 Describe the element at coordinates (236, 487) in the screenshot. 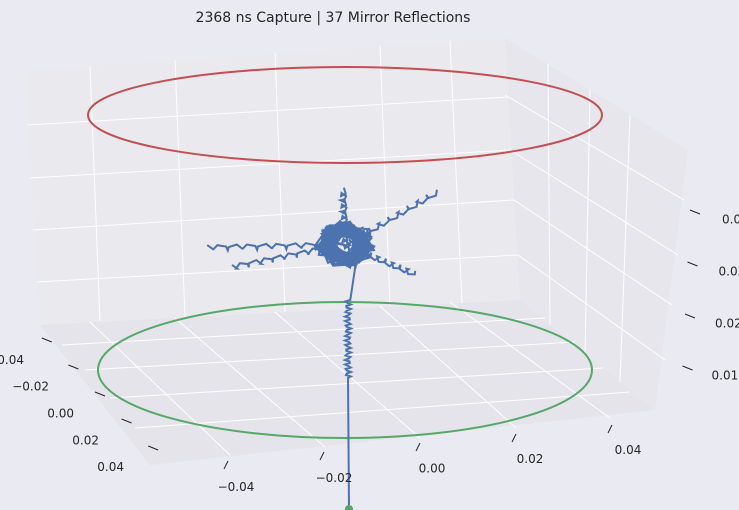

I see `y-tick-label: −0.04` at that location.